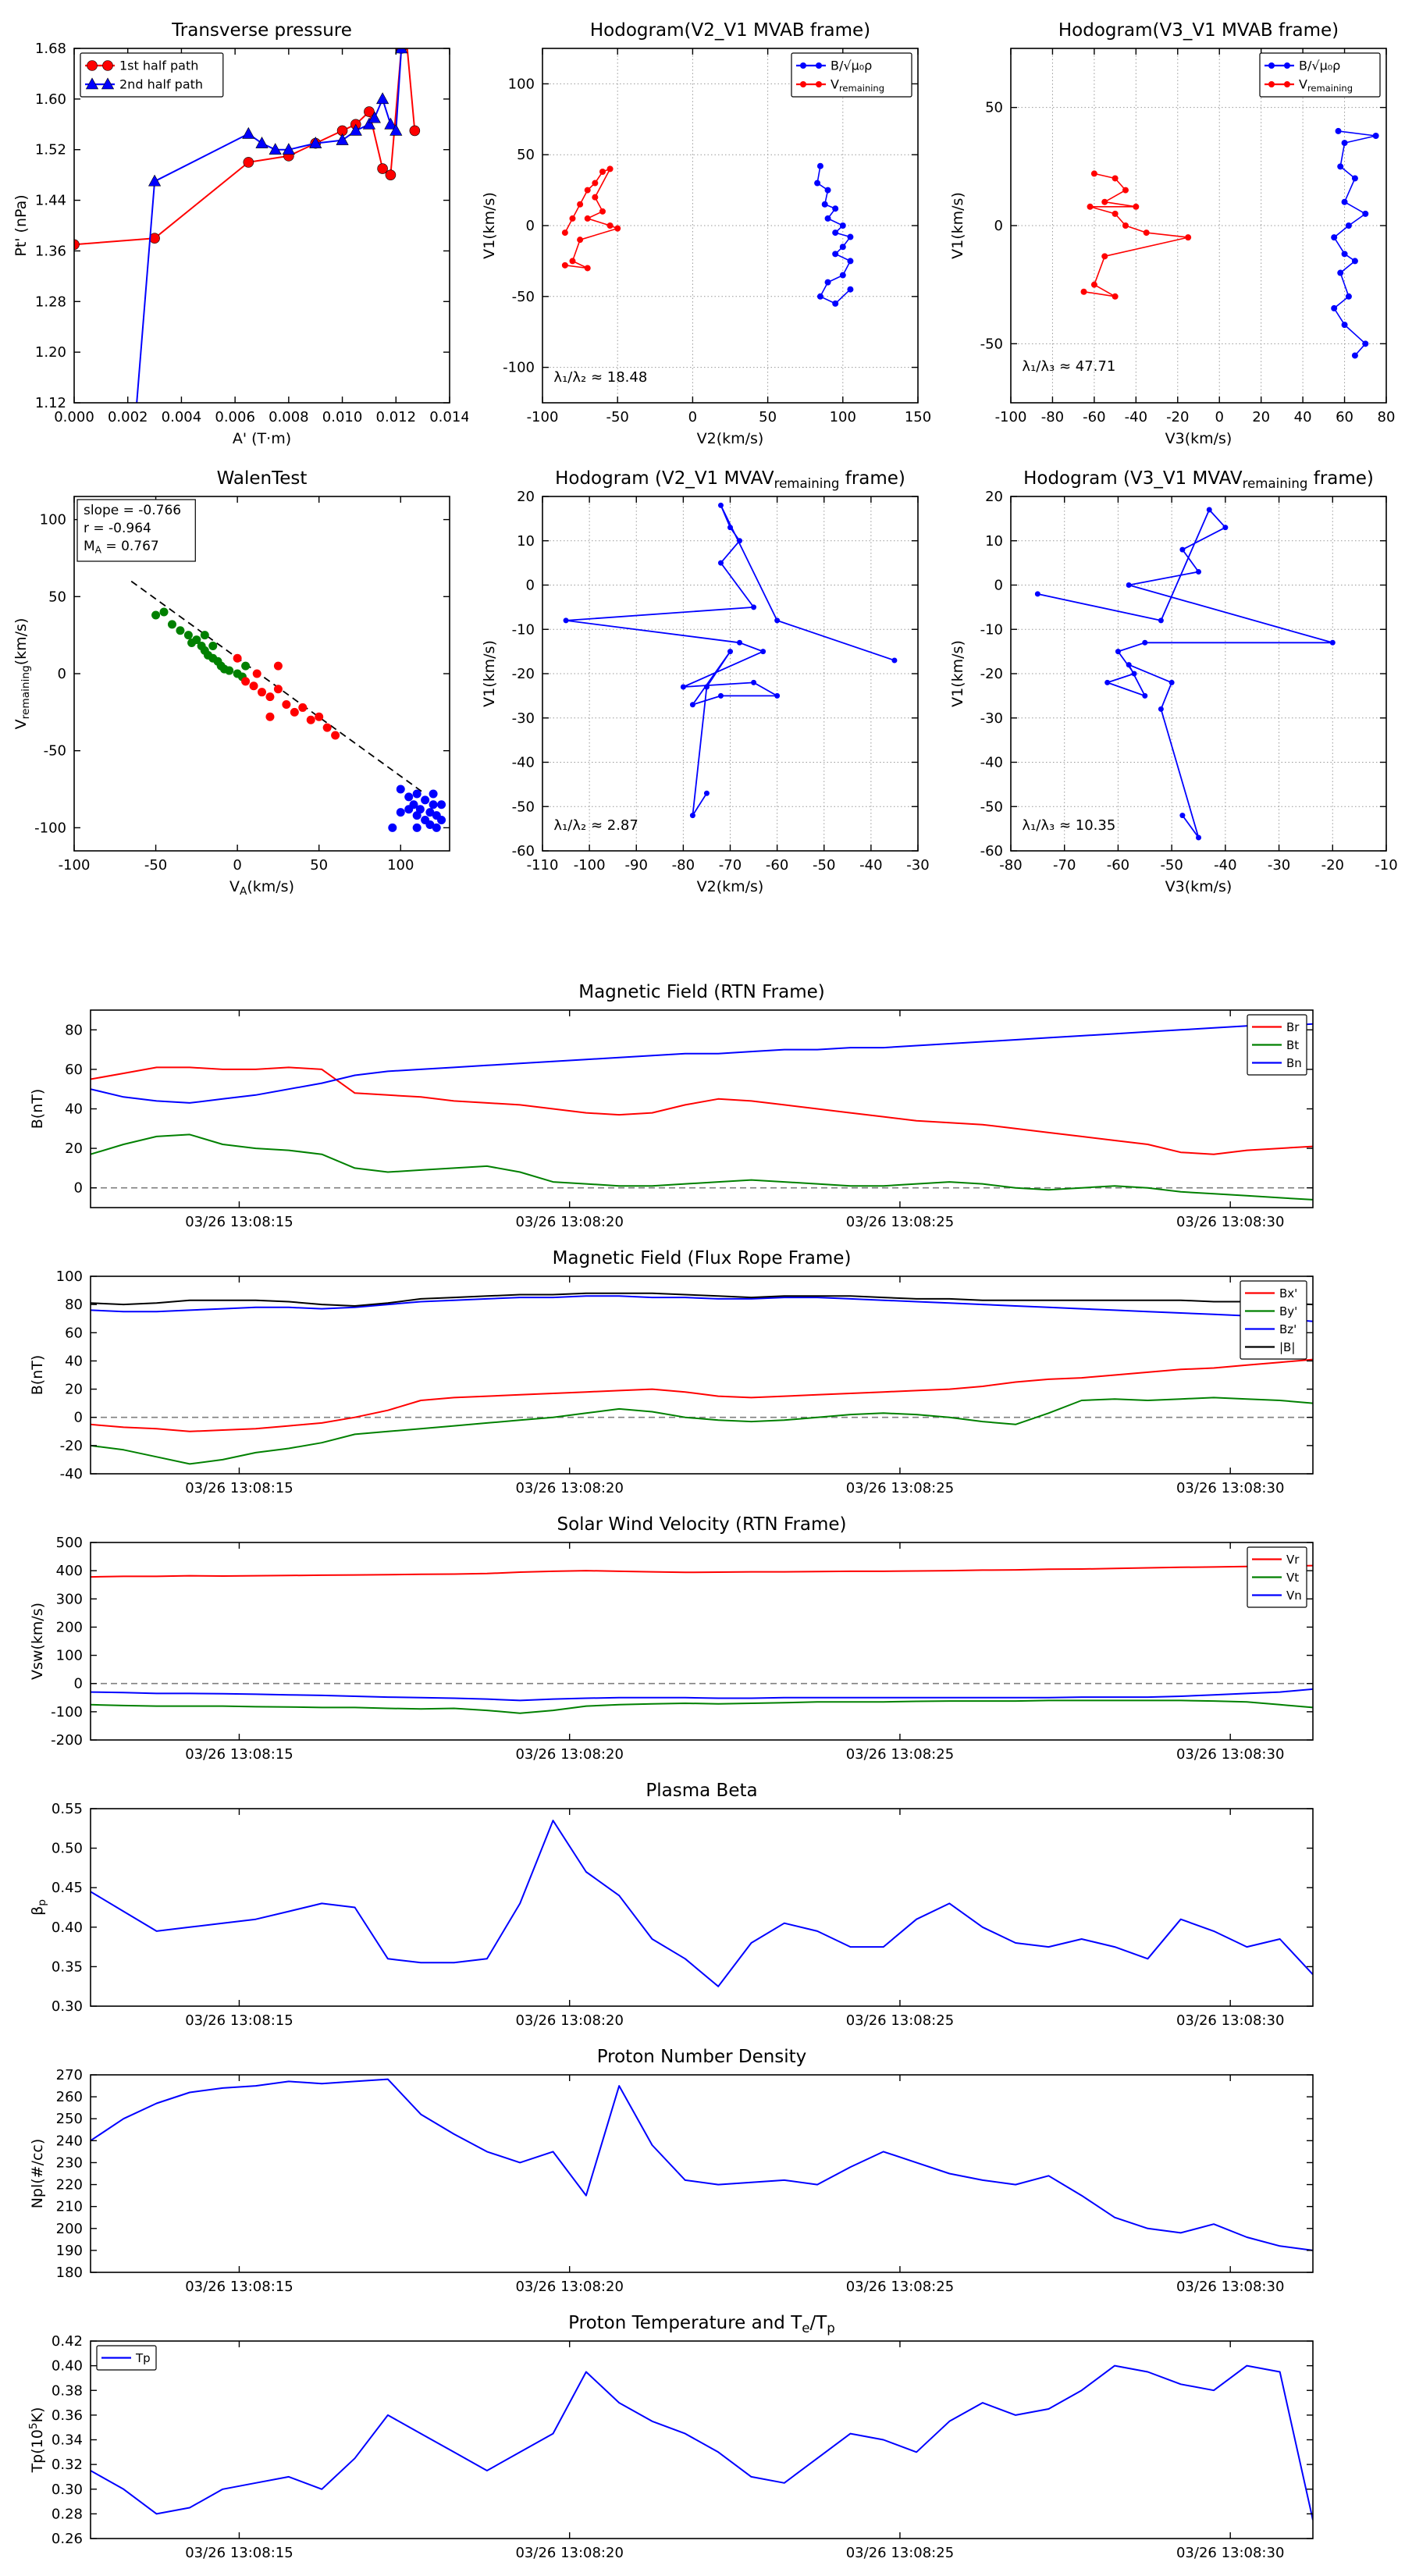 The width and height of the screenshot is (1405, 2576). What do you see at coordinates (1292, 1045) in the screenshot?
I see `legend-label: Bt` at bounding box center [1292, 1045].